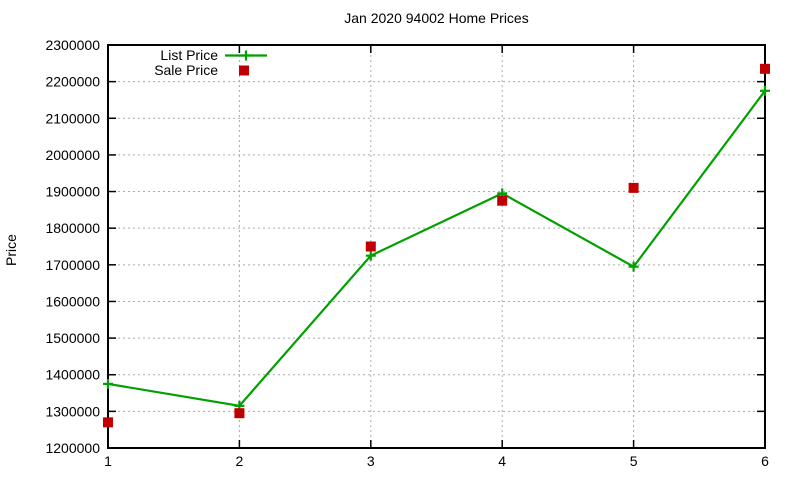 The height and width of the screenshot is (480, 800). I want to click on x-tick-label: 2, so click(240, 461).